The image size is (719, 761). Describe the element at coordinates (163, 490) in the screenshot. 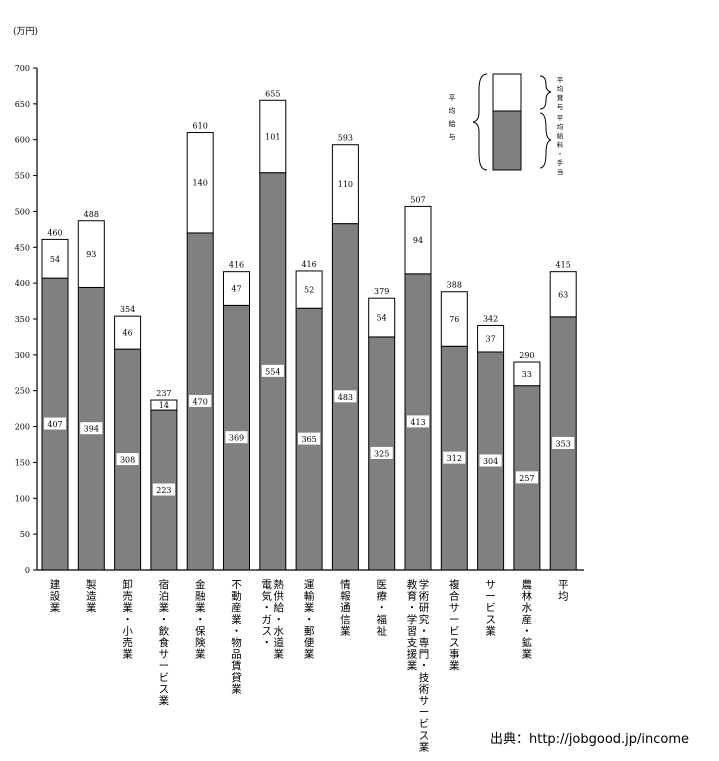

I see `salary-value-label: 223` at that location.